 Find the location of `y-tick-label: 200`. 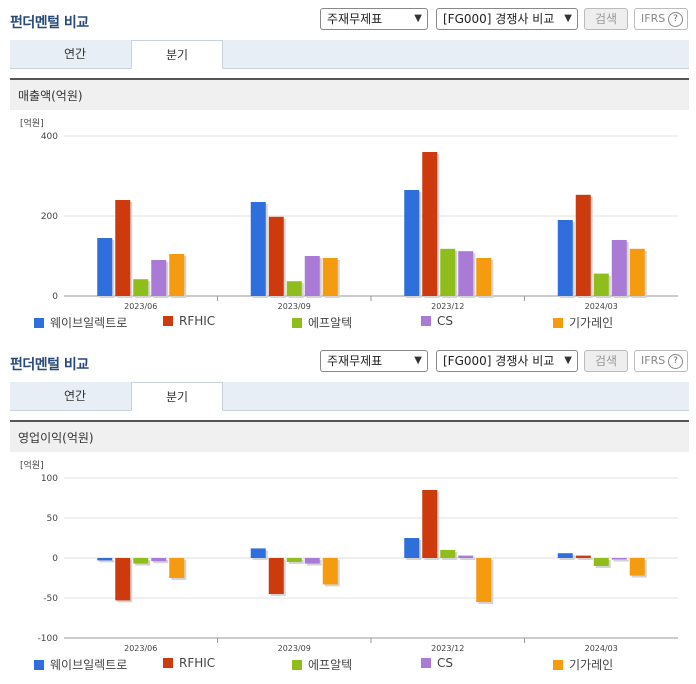

y-tick-label: 200 is located at coordinates (49, 217).